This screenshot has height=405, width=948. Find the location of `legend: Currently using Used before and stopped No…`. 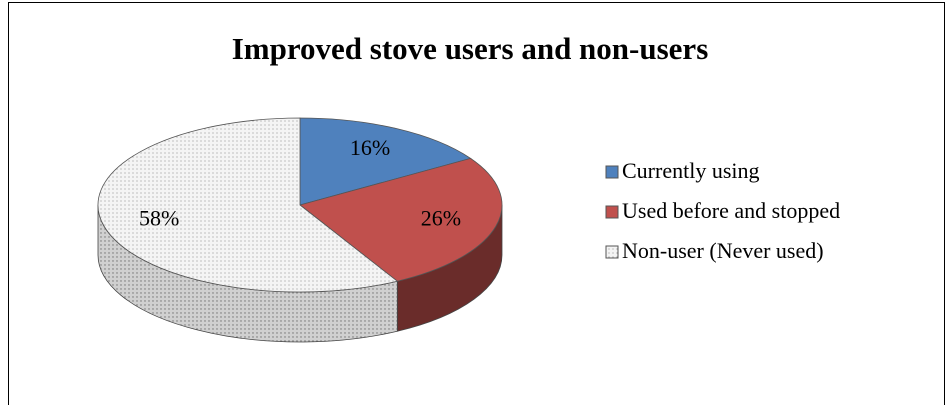

legend: Currently using Used before and stopped No… is located at coordinates (722, 210).